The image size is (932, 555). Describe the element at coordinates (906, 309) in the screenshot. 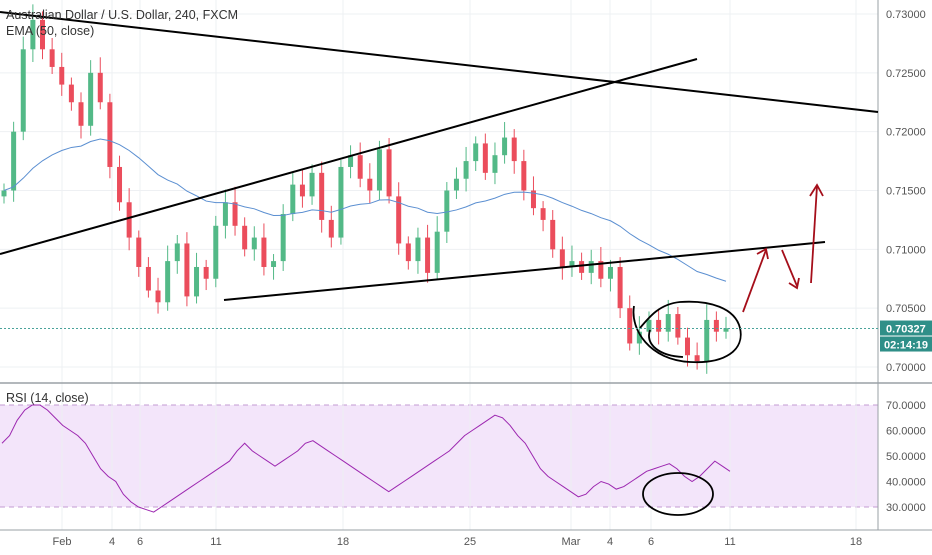

I see `price-tick-label: 0.70500` at that location.